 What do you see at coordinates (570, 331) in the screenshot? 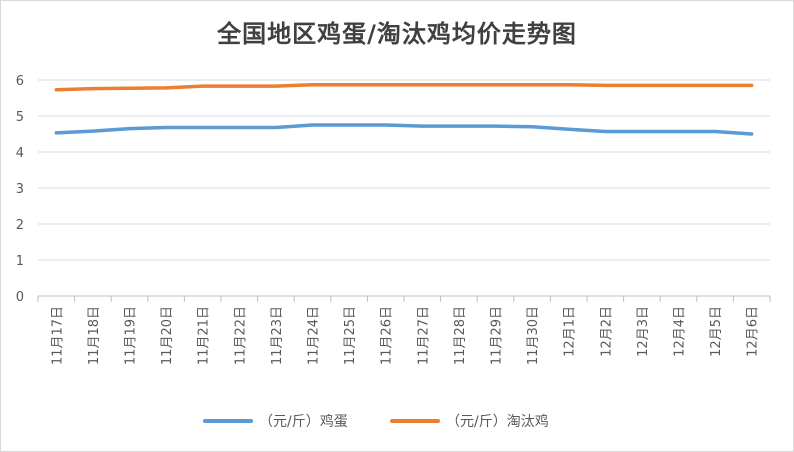
I see `x-tick-label: 12月1日` at bounding box center [570, 331].